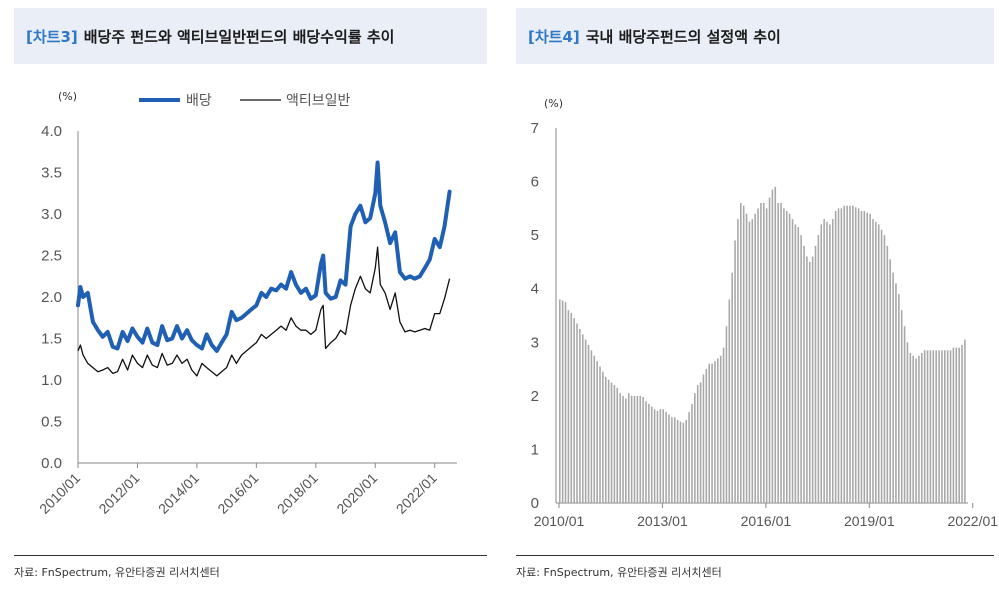 Image resolution: width=999 pixels, height=601 pixels. I want to click on series-line-dividend, so click(264, 256).